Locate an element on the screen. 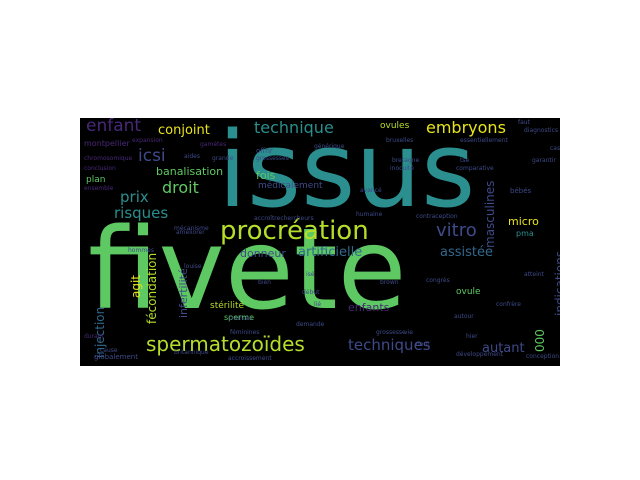  cloud-word: gamètes is located at coordinates (213, 144).